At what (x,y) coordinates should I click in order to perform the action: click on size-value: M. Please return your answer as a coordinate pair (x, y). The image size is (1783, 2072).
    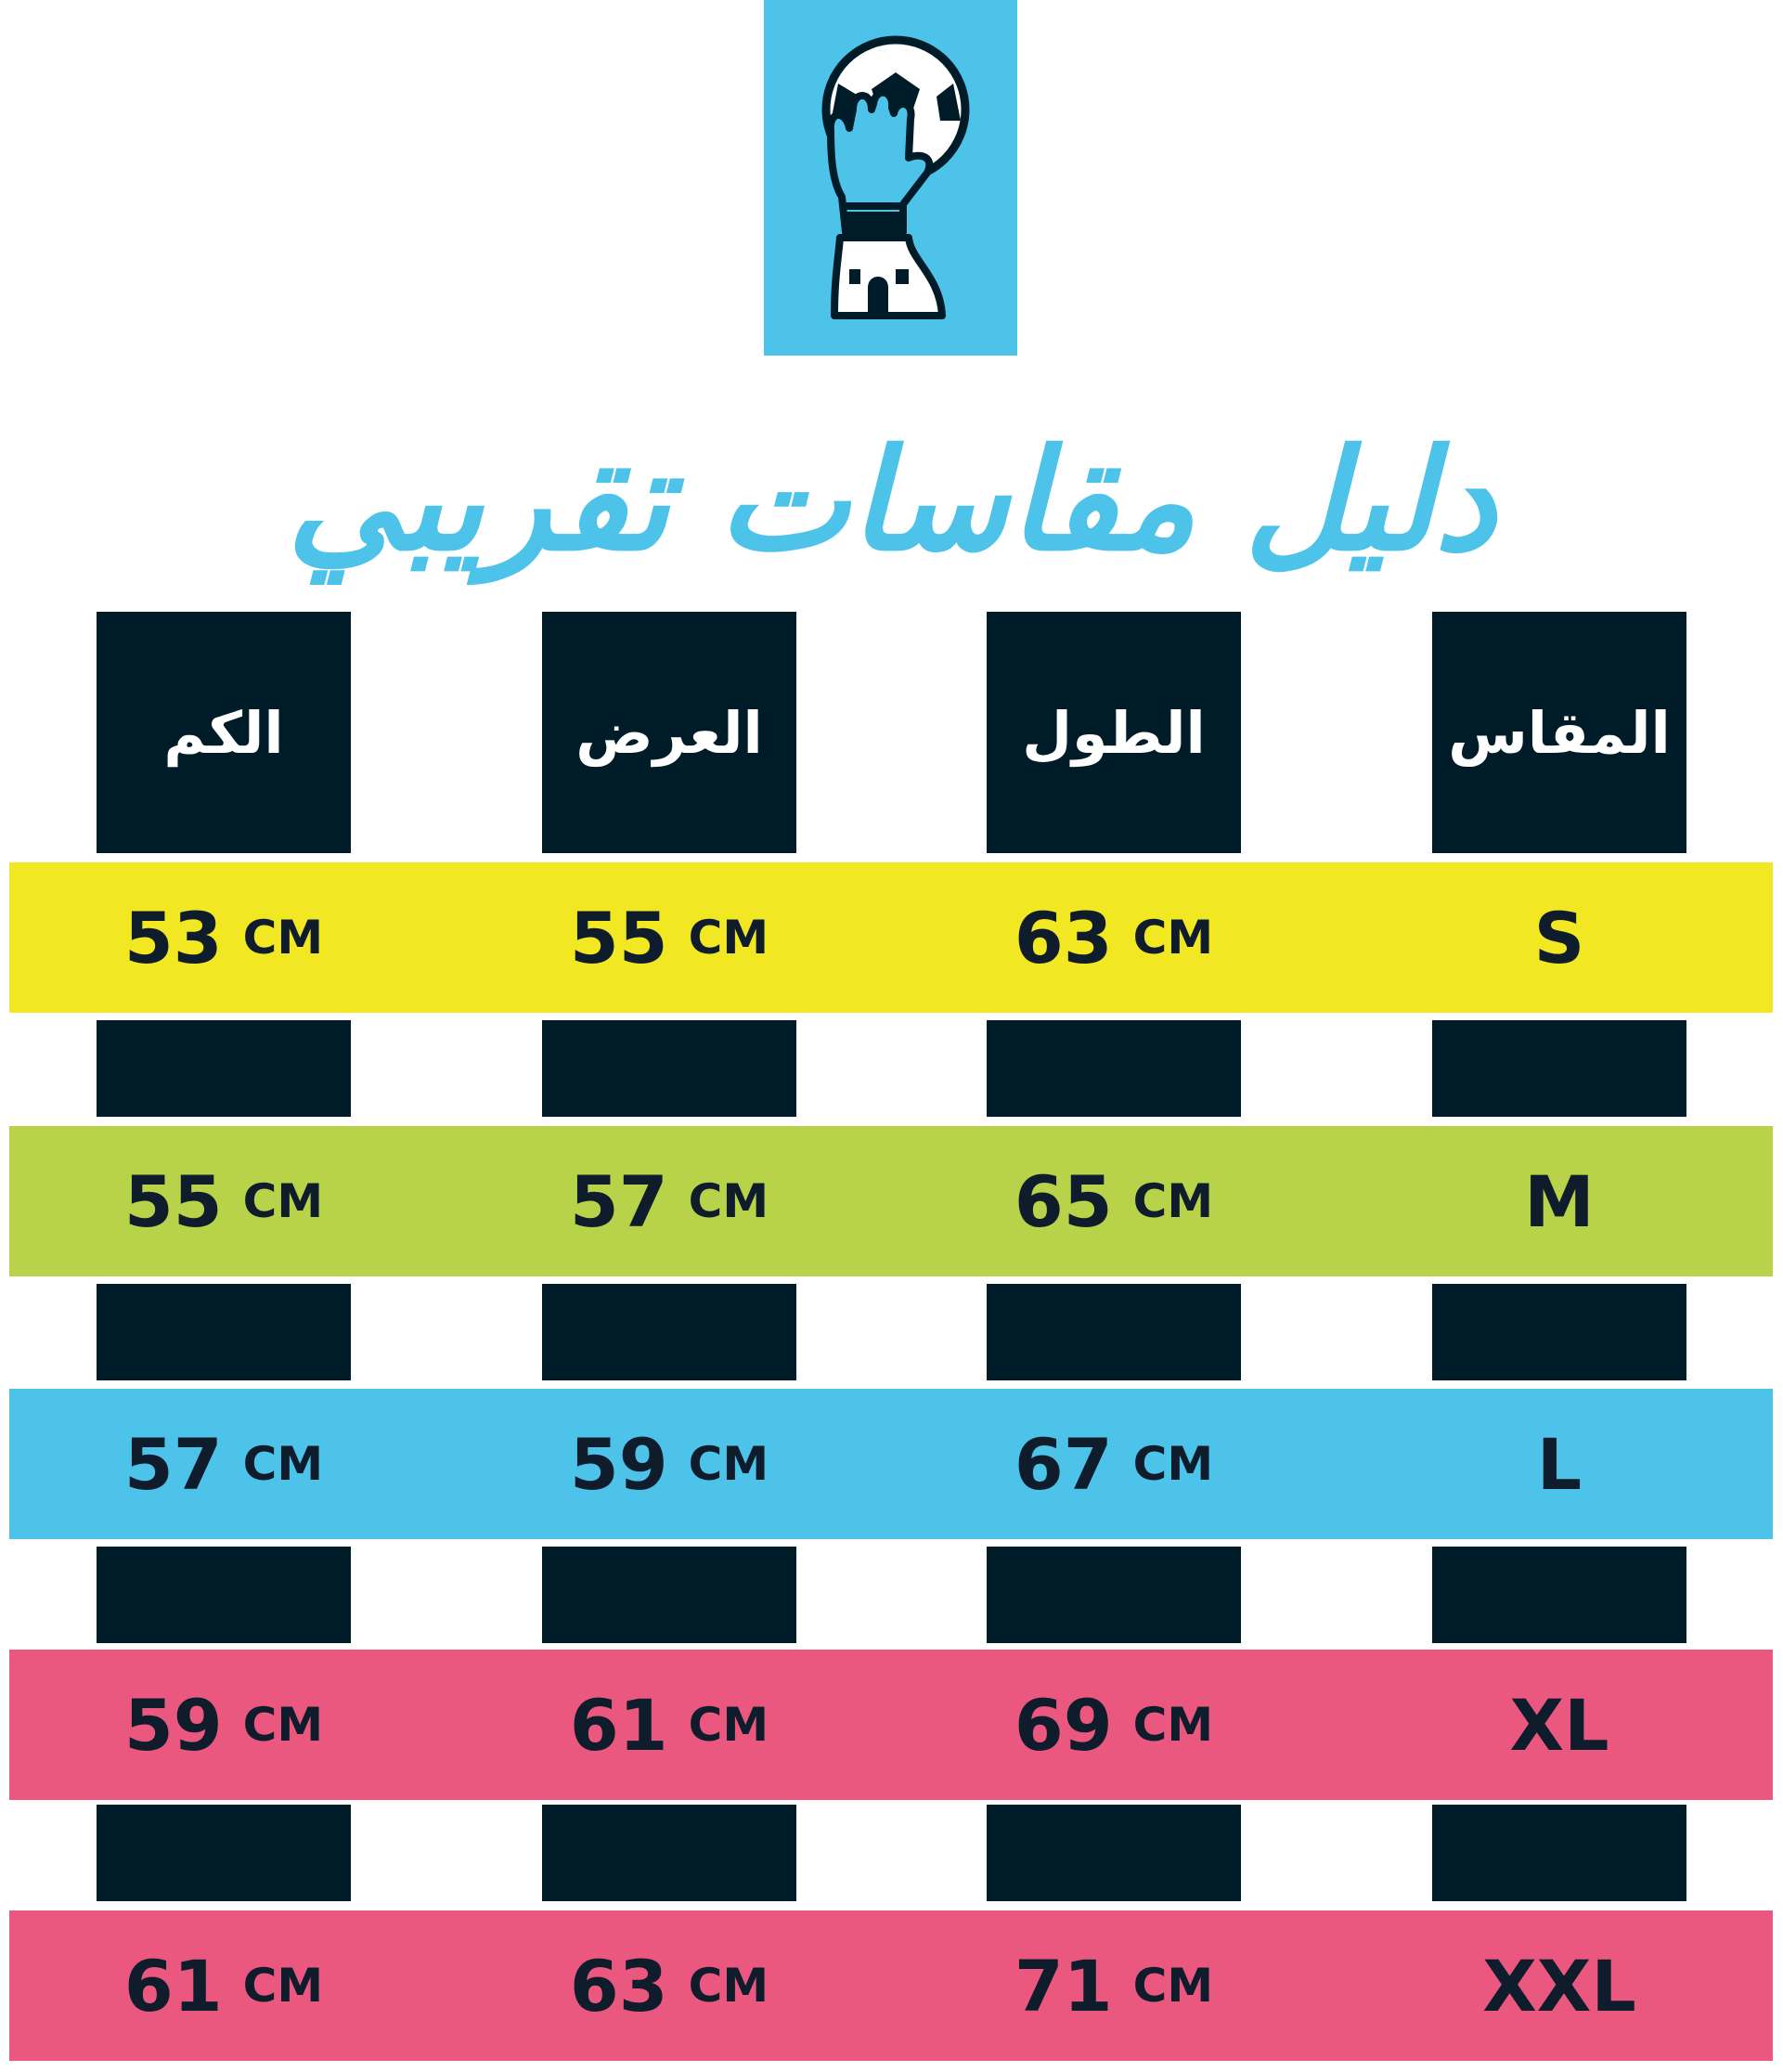
    Looking at the image, I should click on (1559, 1201).